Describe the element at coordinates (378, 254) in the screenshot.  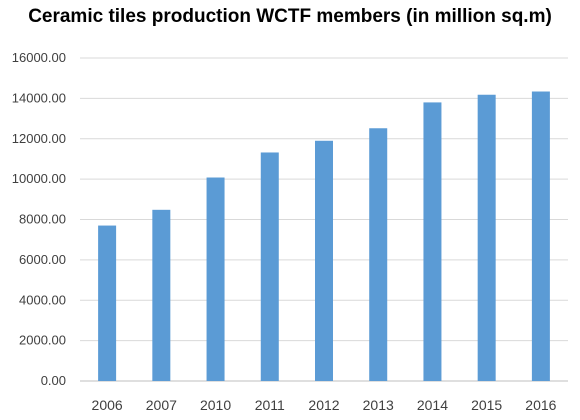
I see `bar-2013` at that location.